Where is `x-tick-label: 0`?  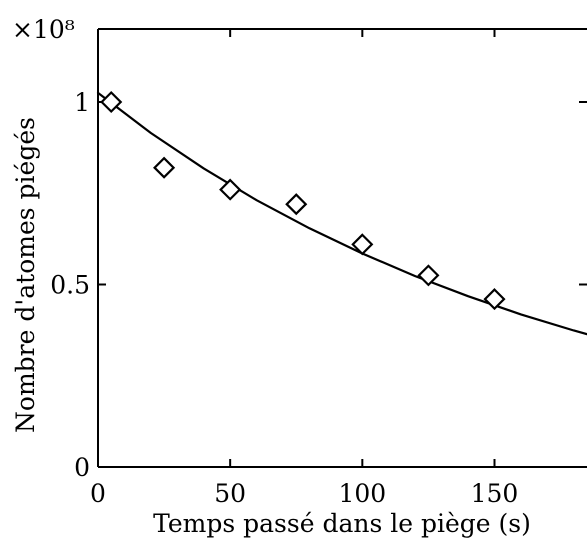 x-tick-label: 0 is located at coordinates (98, 493).